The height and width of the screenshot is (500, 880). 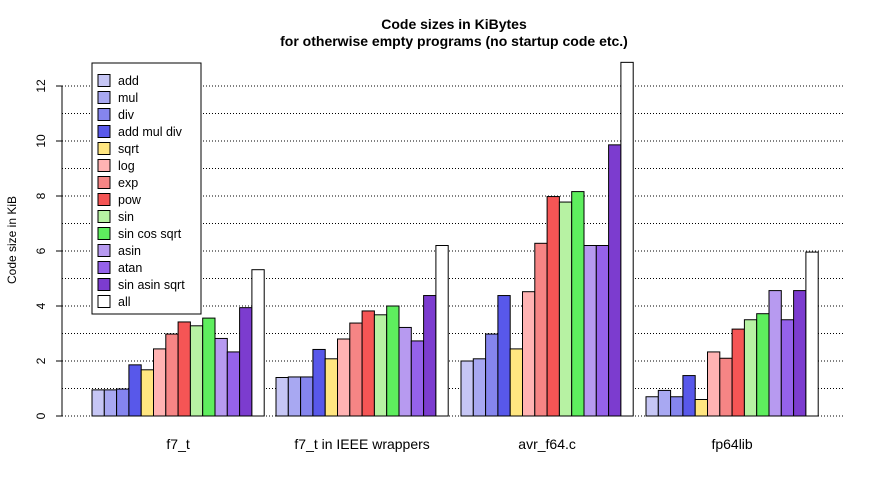 I want to click on y-axis-label: Code size in KiB, so click(x=12, y=240).